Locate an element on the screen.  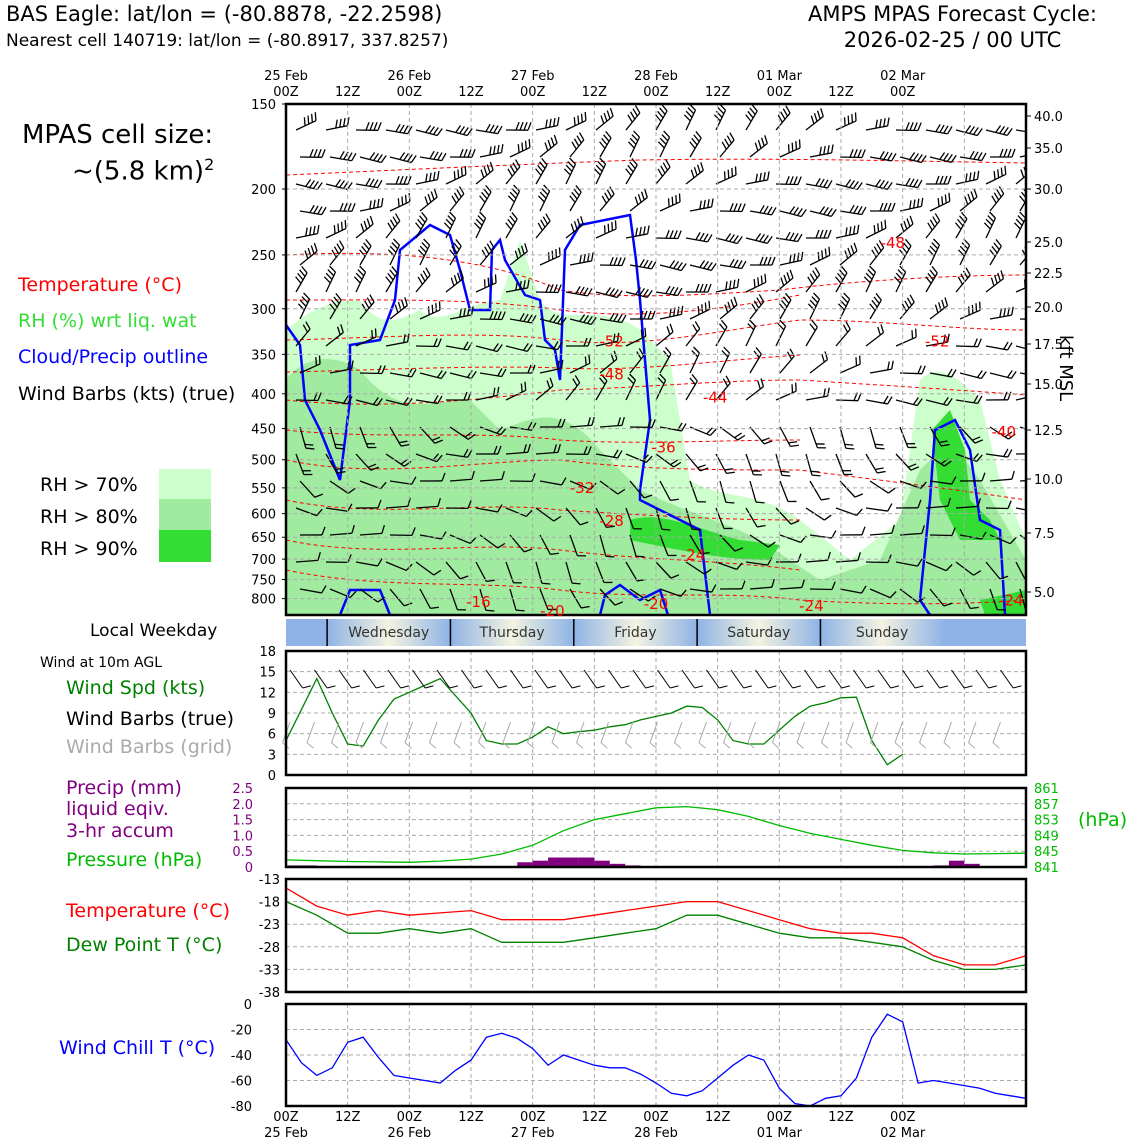
pressure-tick-label: 700 is located at coordinates (263, 560).